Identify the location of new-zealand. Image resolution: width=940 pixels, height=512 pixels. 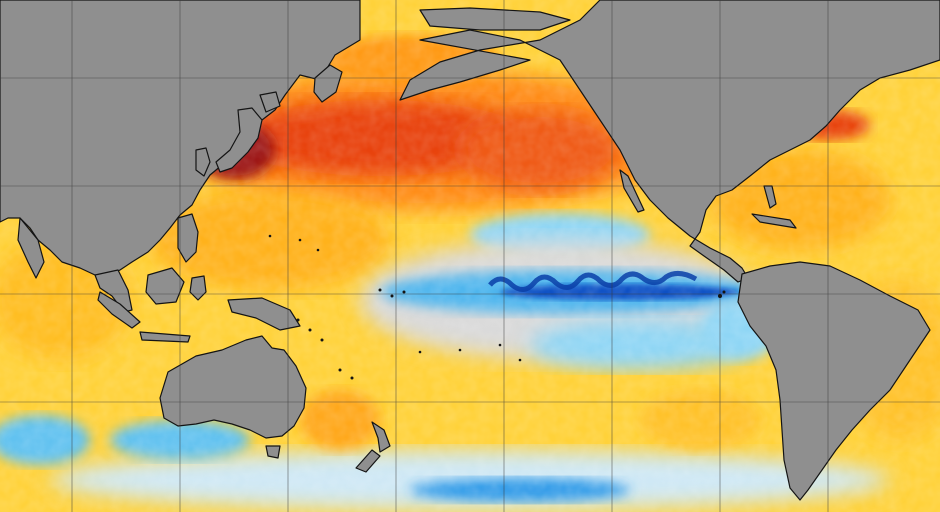
(381, 437).